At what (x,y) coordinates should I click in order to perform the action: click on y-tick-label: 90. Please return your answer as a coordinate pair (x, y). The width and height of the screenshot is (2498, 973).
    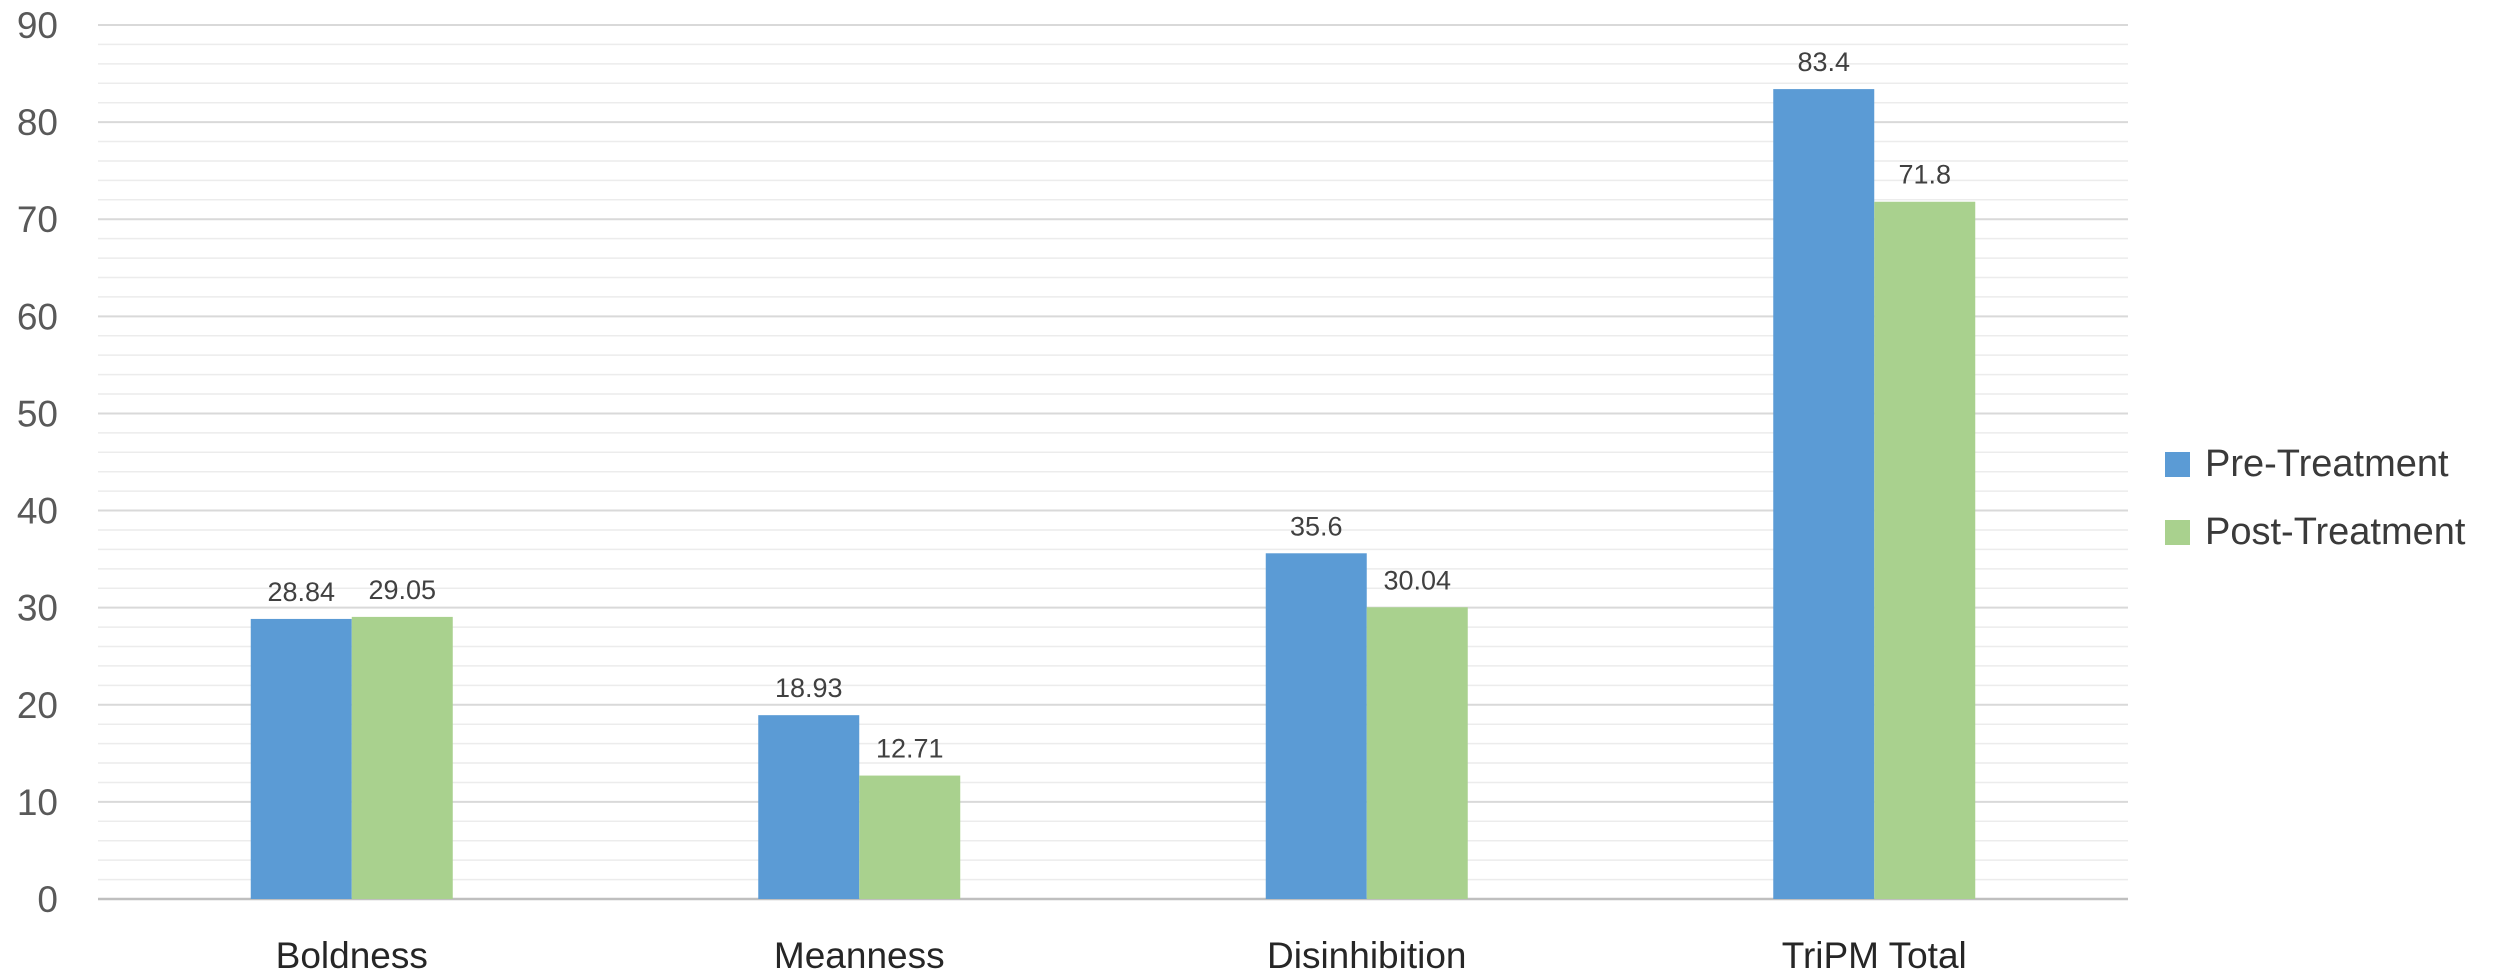
    Looking at the image, I should click on (37, 25).